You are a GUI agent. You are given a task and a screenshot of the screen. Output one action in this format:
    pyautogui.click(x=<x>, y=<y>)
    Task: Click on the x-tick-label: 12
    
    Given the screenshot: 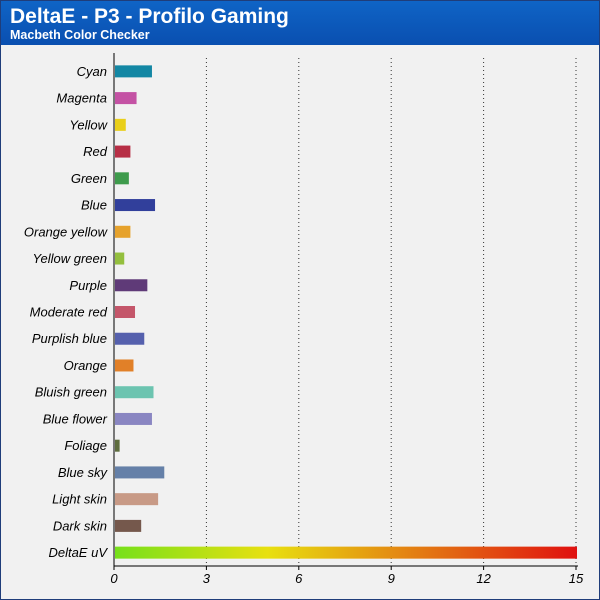 What is the action you would take?
    pyautogui.click(x=483, y=578)
    